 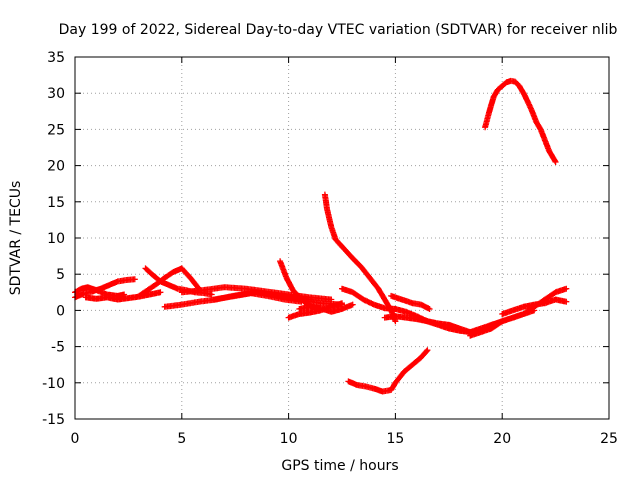 What do you see at coordinates (56, 130) in the screenshot?
I see `y-tick-label: 25` at bounding box center [56, 130].